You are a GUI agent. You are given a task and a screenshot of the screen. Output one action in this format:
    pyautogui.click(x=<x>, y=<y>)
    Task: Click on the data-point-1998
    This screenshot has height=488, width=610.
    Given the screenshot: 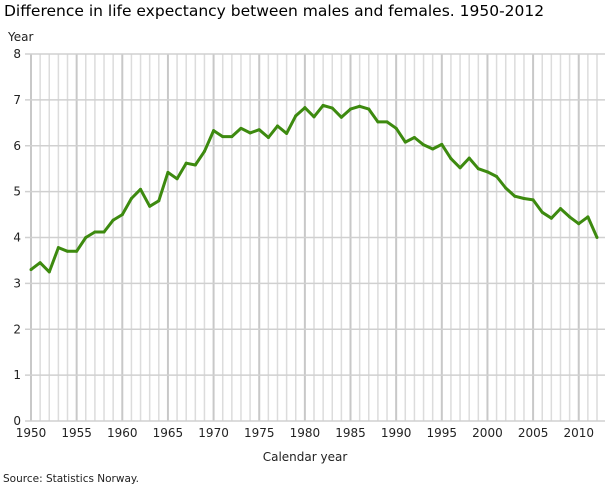 What is the action you would take?
    pyautogui.click(x=469, y=158)
    